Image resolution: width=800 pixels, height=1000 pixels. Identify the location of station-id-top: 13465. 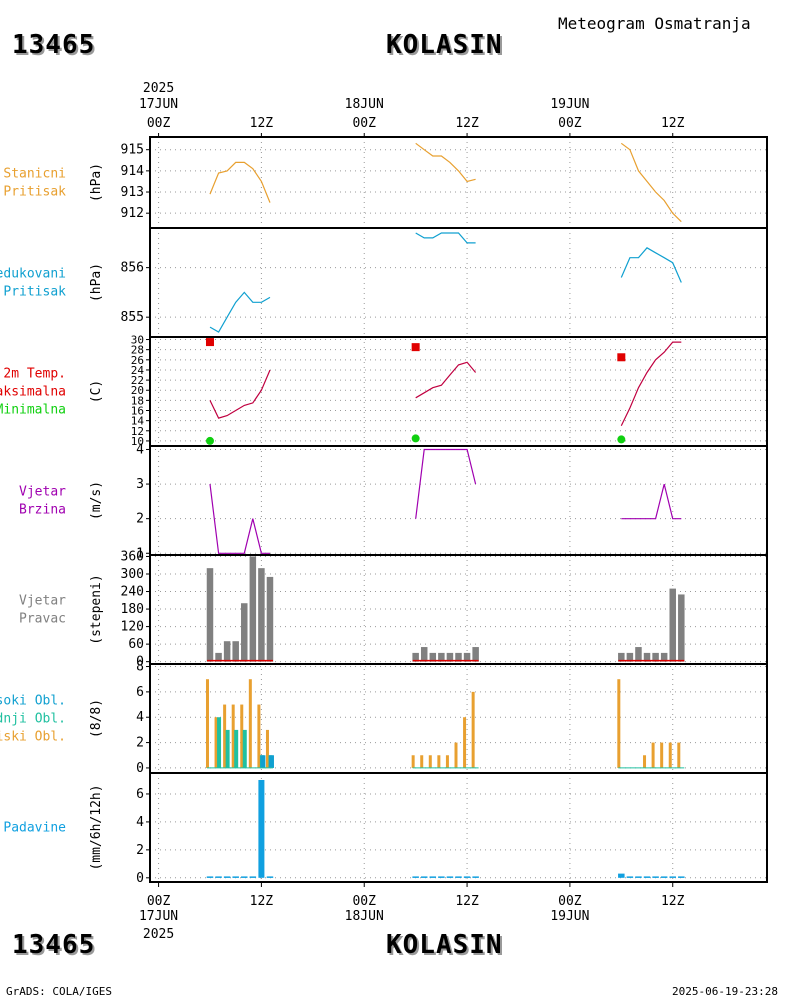
(54, 45).